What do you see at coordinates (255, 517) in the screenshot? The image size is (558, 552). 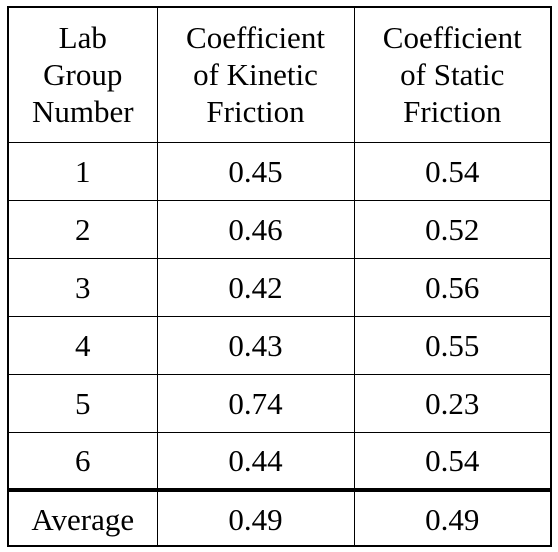 I see `average-kinetic-cell: 0.49` at bounding box center [255, 517].